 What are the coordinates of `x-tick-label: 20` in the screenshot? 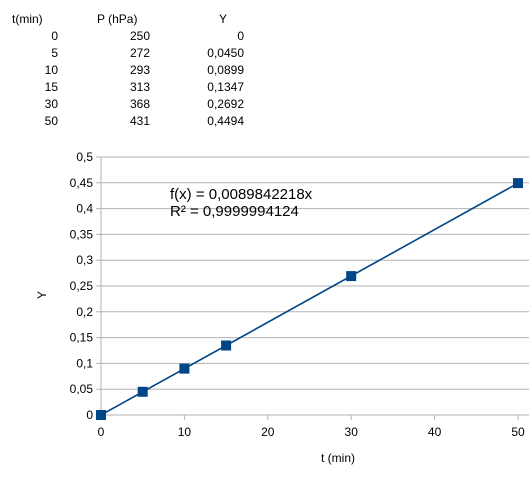 It's located at (268, 432).